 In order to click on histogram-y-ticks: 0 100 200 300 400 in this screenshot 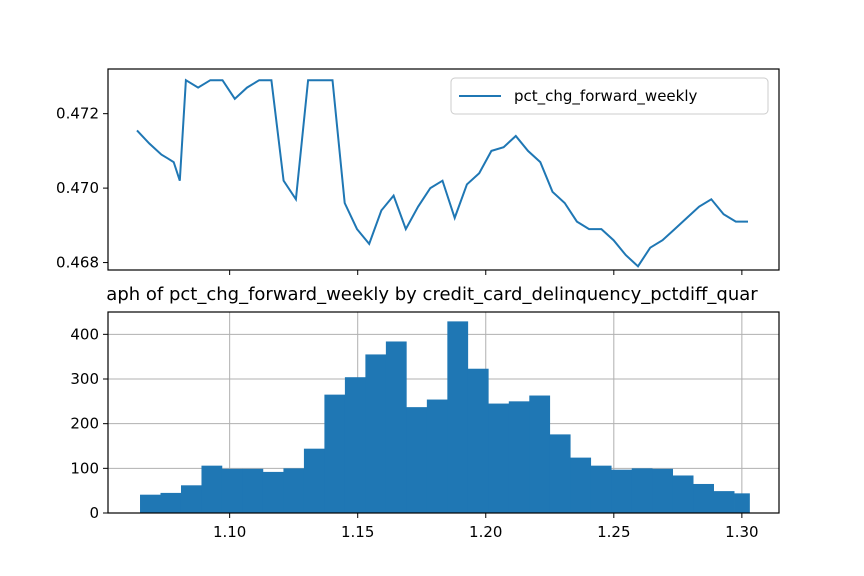, I will do `click(89, 423)`.